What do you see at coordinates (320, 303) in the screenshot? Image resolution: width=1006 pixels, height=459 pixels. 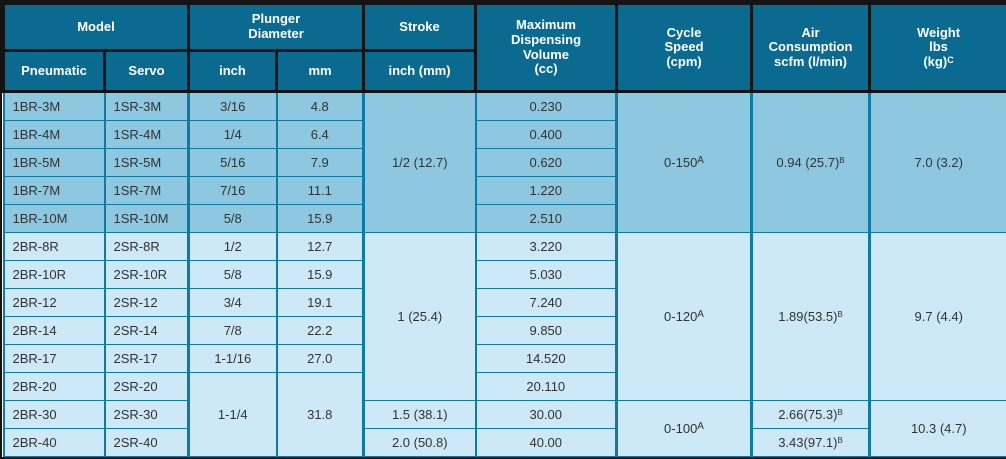 I see `cell-mm: 19.1` at bounding box center [320, 303].